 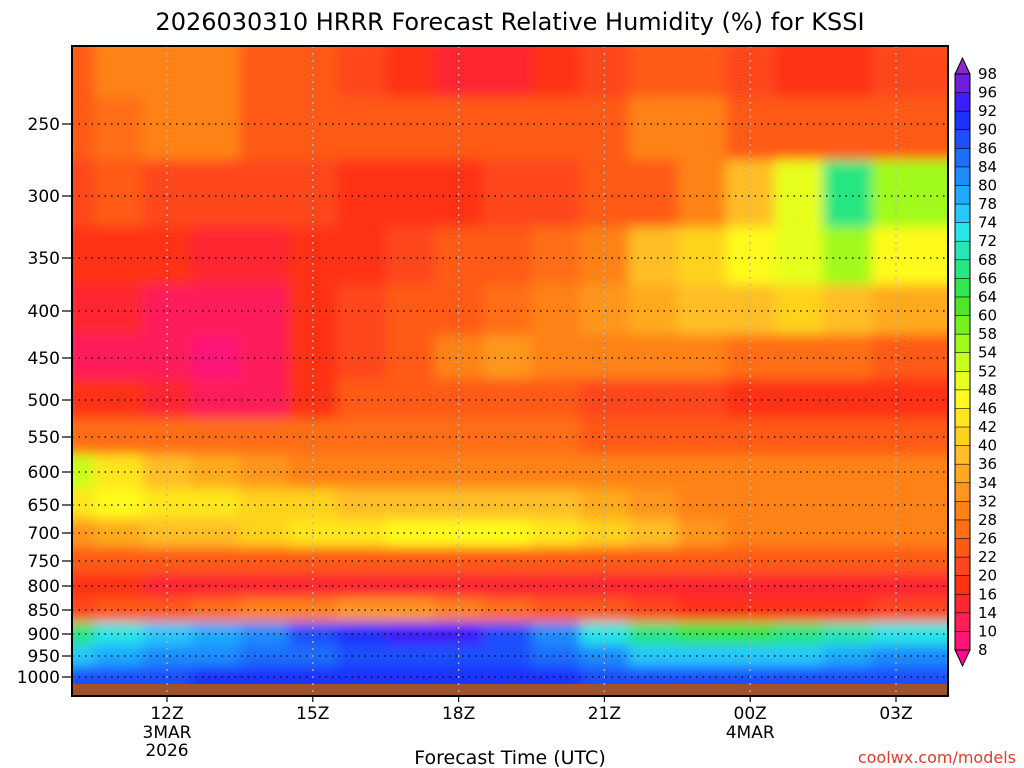 What do you see at coordinates (44, 259) in the screenshot?
I see `y-tick-label: 350` at bounding box center [44, 259].